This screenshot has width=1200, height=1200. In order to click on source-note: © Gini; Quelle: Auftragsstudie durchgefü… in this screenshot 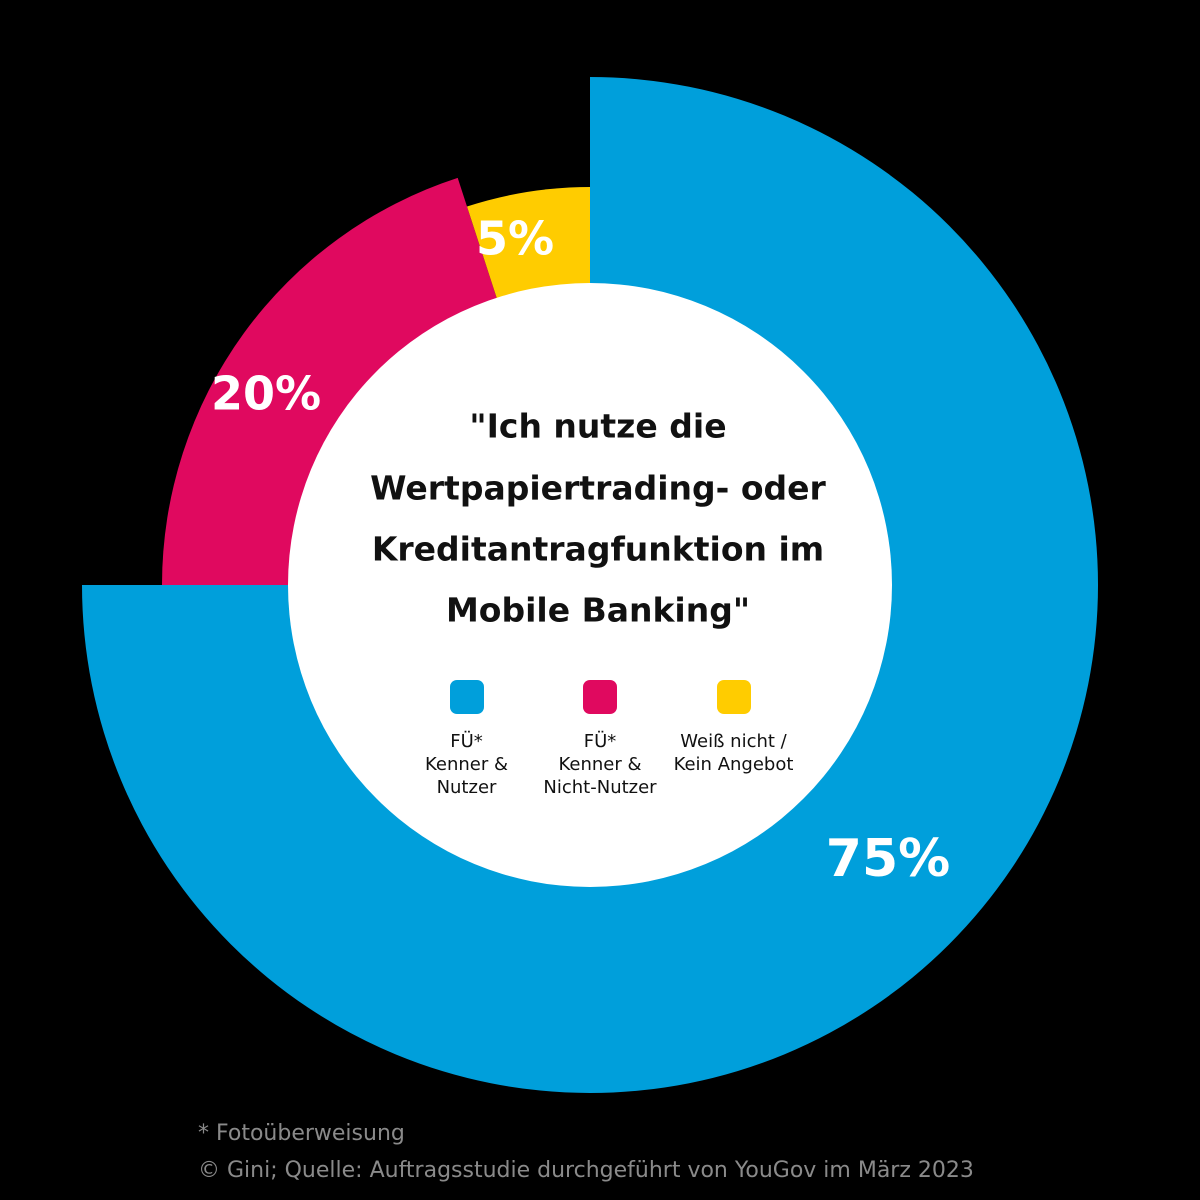, I will do `click(586, 1170)`.